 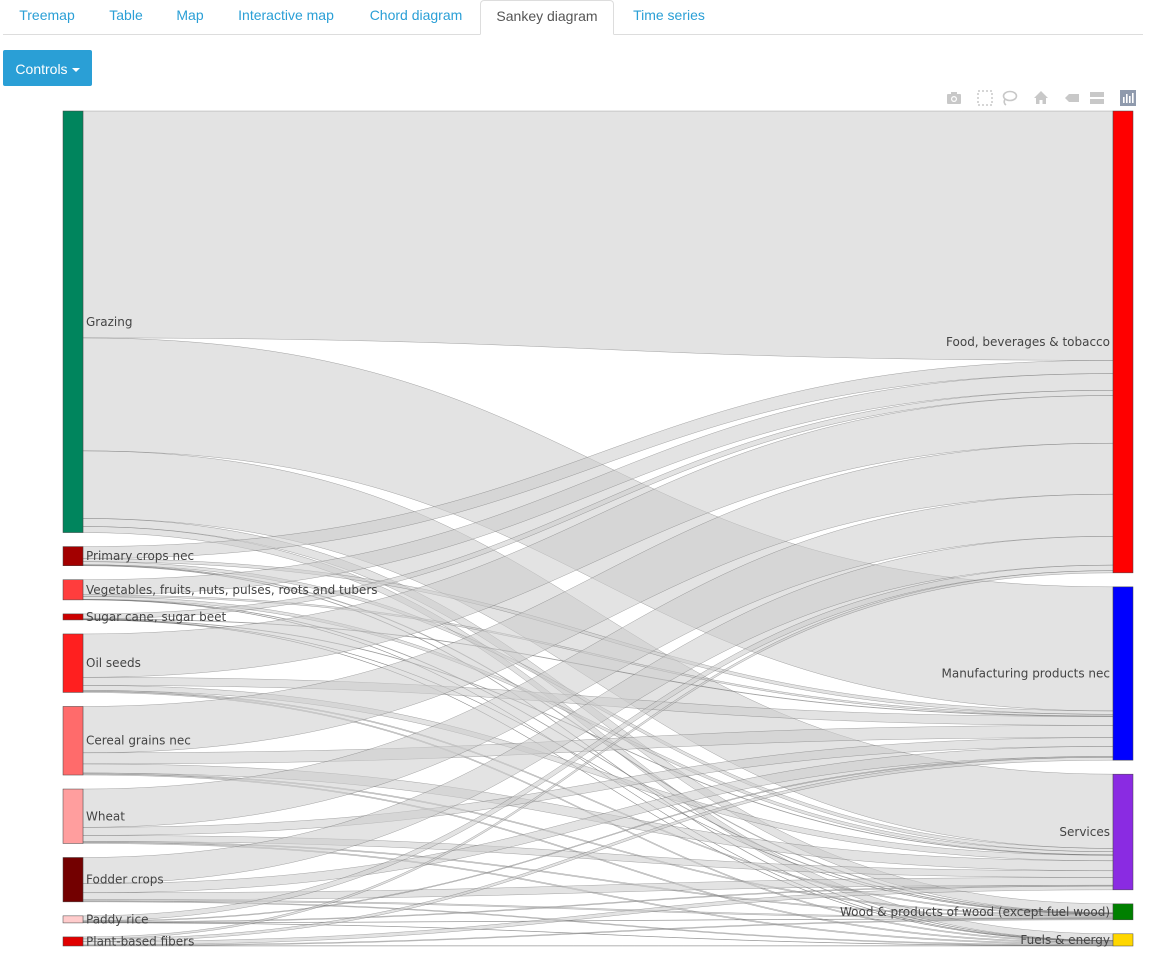 What do you see at coordinates (41, 69) in the screenshot?
I see `controls-label: Controls` at bounding box center [41, 69].